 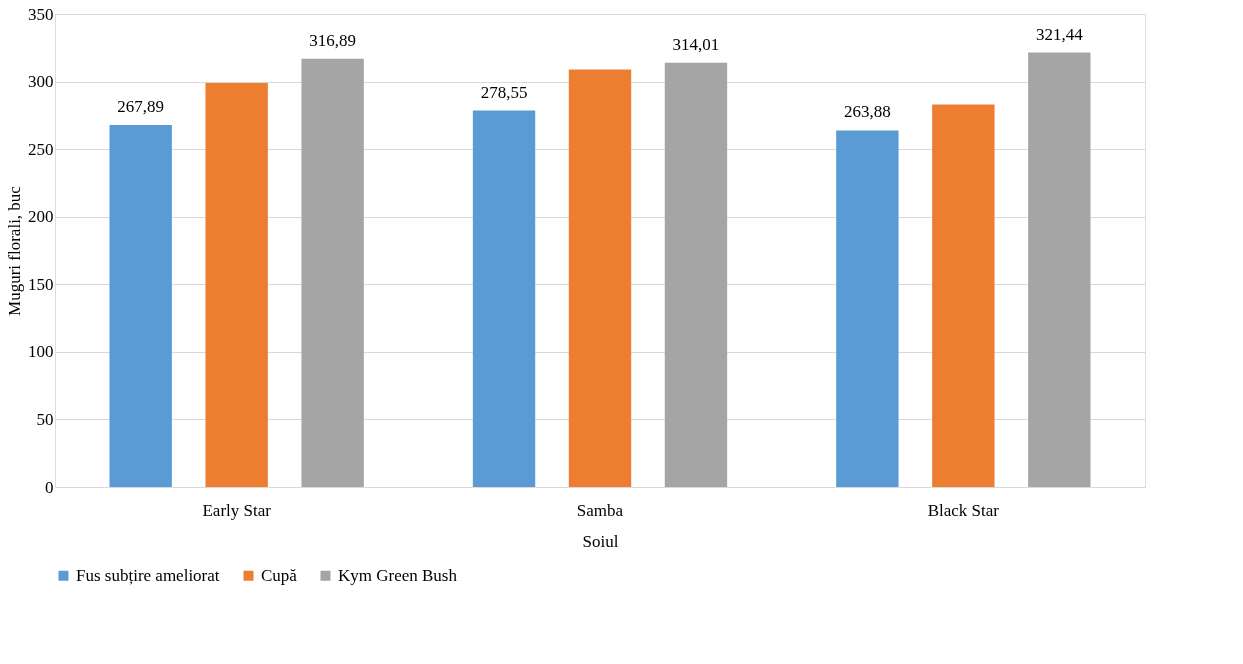 I want to click on x-tick-label: Black Star, so click(x=963, y=510).